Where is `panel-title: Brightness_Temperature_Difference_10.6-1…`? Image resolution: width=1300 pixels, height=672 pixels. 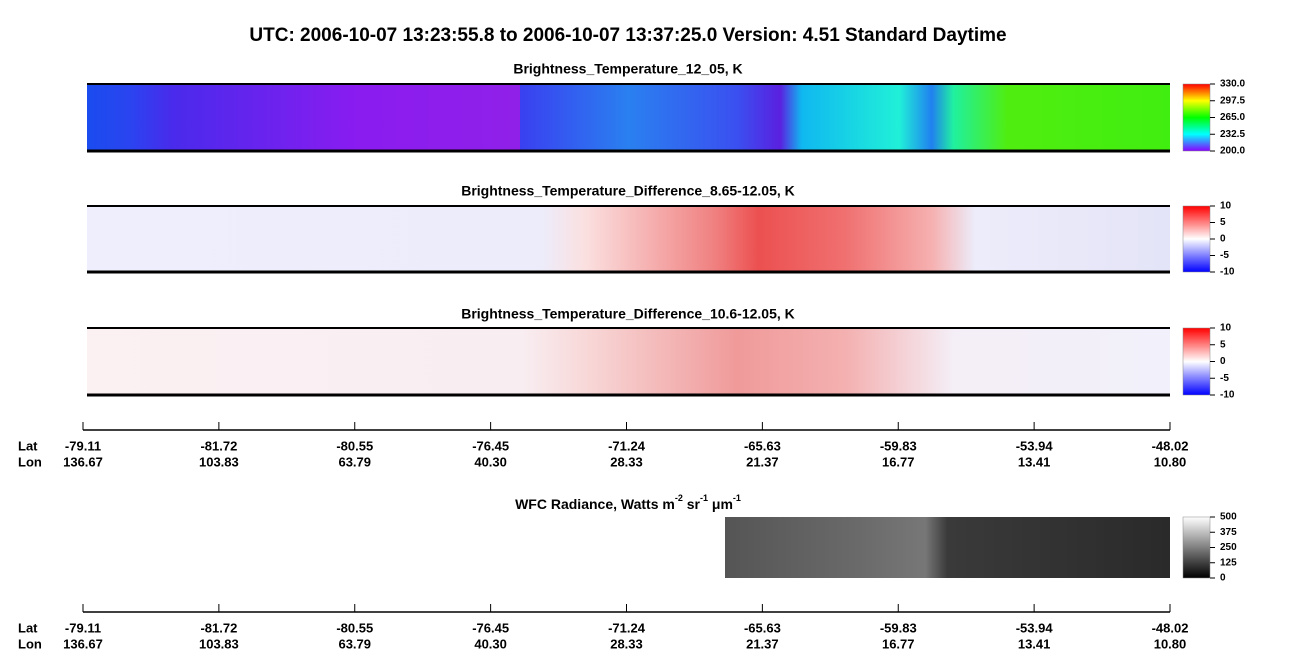 panel-title: Brightness_Temperature_Difference_10.6-1… is located at coordinates (628, 314).